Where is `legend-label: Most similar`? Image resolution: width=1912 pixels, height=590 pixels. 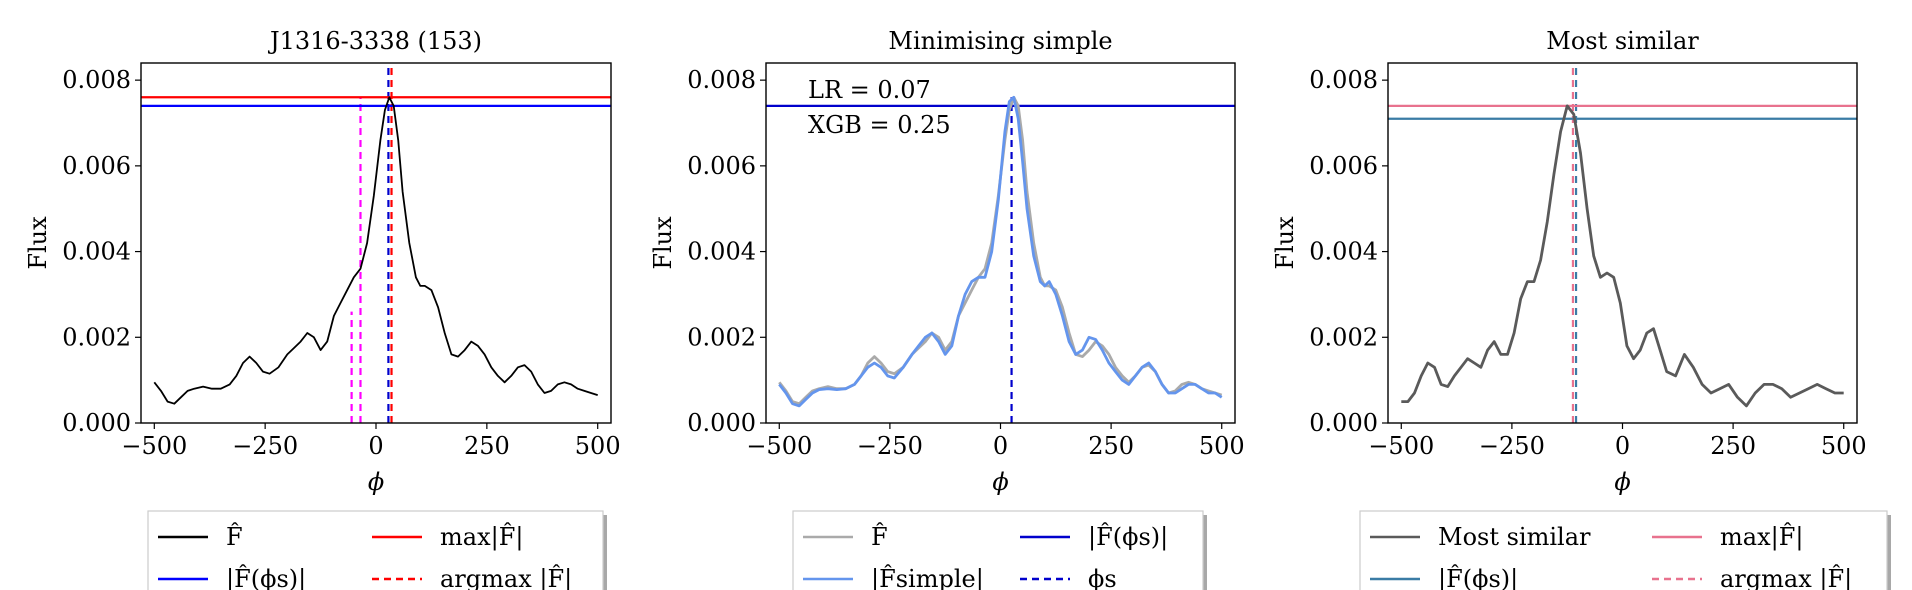 legend-label: Most similar is located at coordinates (1514, 537).